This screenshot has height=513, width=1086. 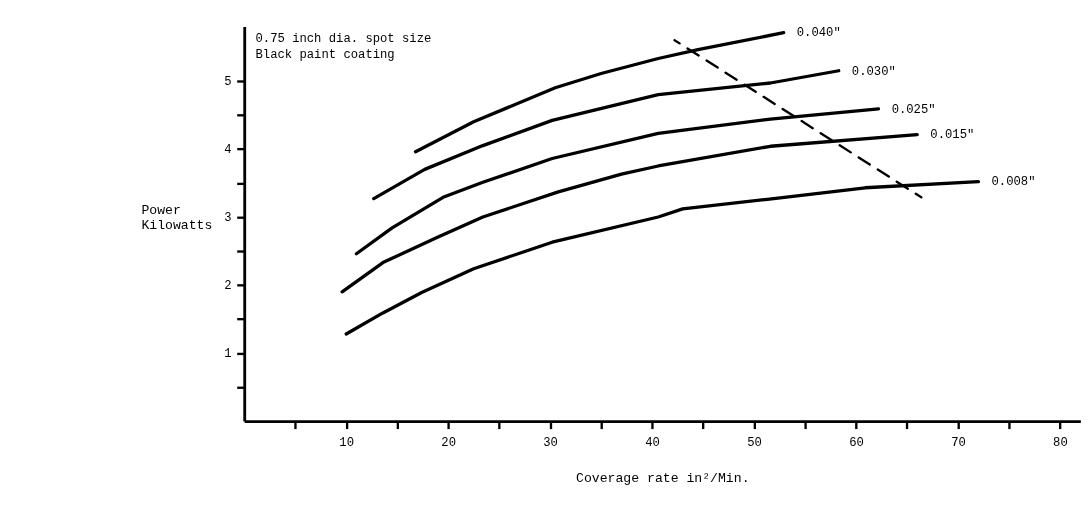 I want to click on series-label: 0.025", so click(x=913, y=109).